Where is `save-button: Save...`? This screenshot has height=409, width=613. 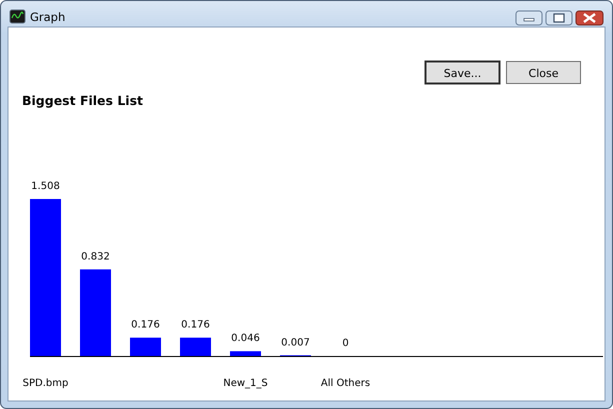 save-button: Save... is located at coordinates (462, 72).